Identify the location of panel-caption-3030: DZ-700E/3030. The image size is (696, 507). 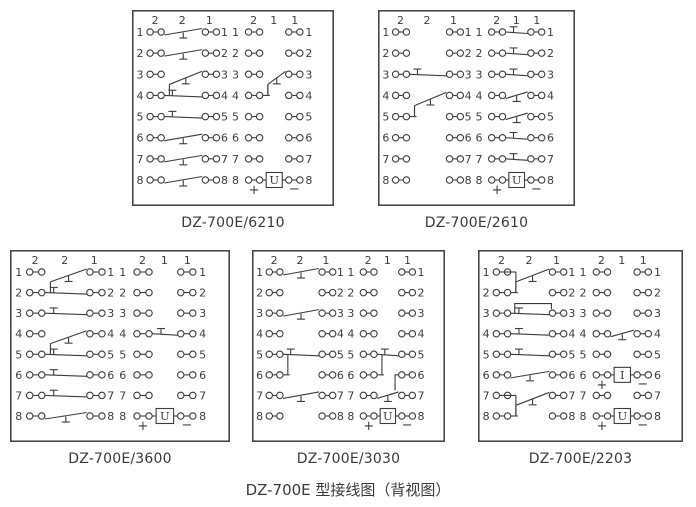
(348, 459).